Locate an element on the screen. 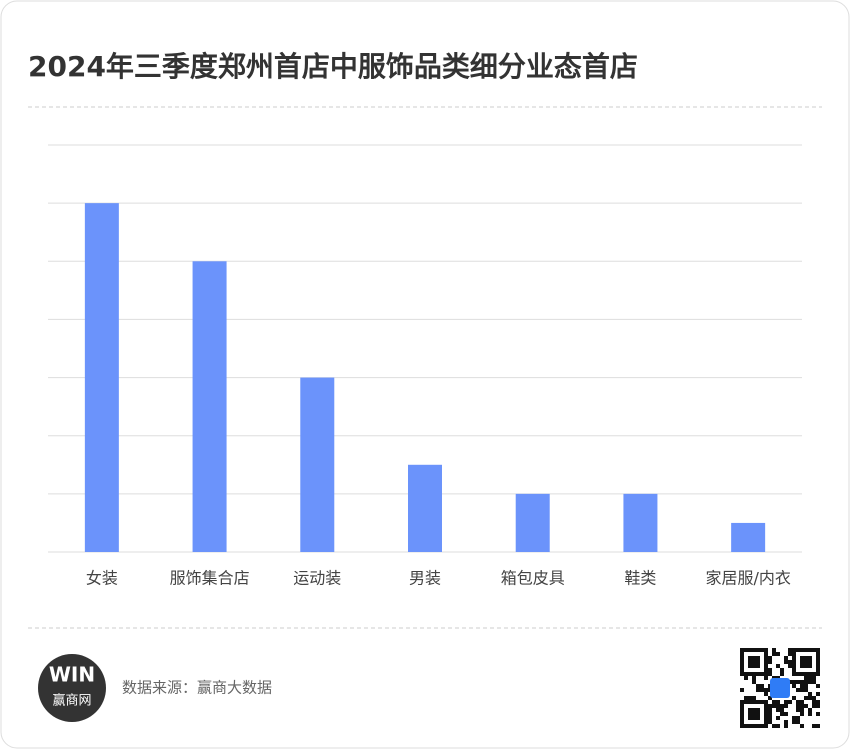 The image size is (850, 753). logo-mark: WIN is located at coordinates (72, 675).